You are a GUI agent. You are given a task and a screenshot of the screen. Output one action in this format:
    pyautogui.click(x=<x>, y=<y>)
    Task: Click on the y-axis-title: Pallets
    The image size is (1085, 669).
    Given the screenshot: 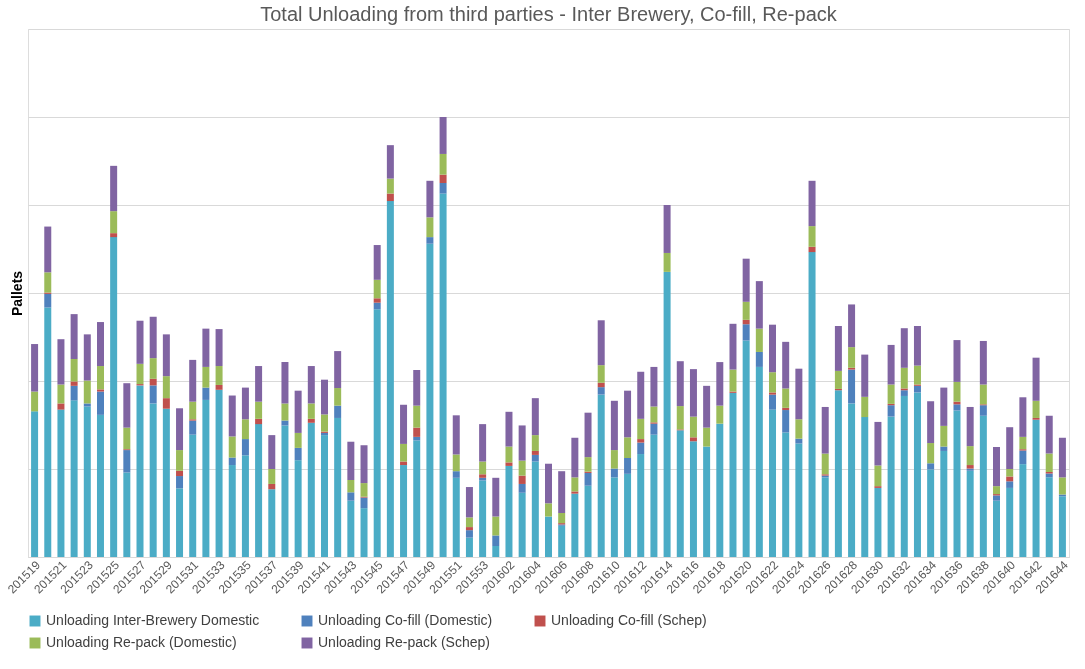 What is the action you would take?
    pyautogui.click(x=16, y=293)
    